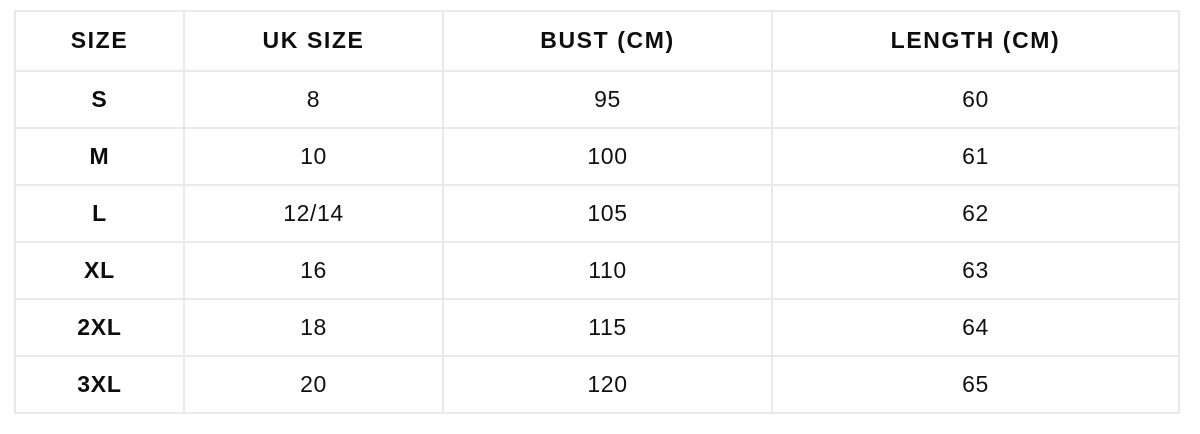  Describe the element at coordinates (607, 41) in the screenshot. I see `column-header-bust: BUST (CM)` at that location.